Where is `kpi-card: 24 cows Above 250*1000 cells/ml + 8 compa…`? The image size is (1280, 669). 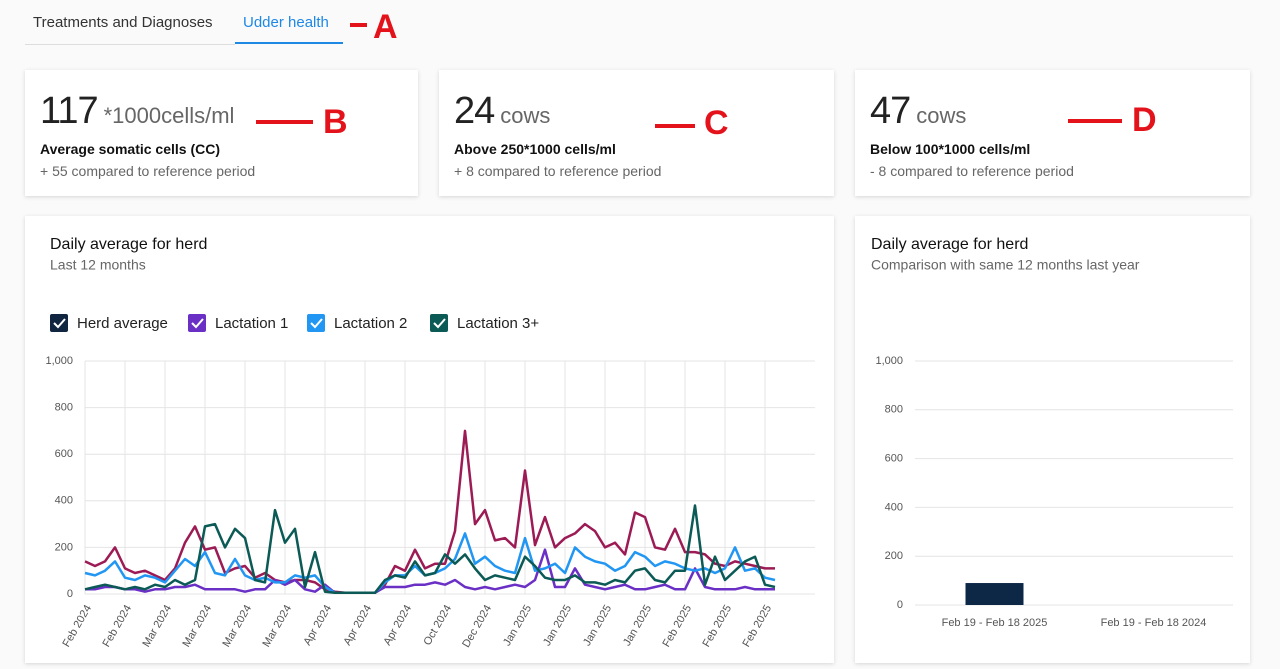
kpi-card: 24 cows Above 250*1000 cells/ml + 8 compa… is located at coordinates (636, 133).